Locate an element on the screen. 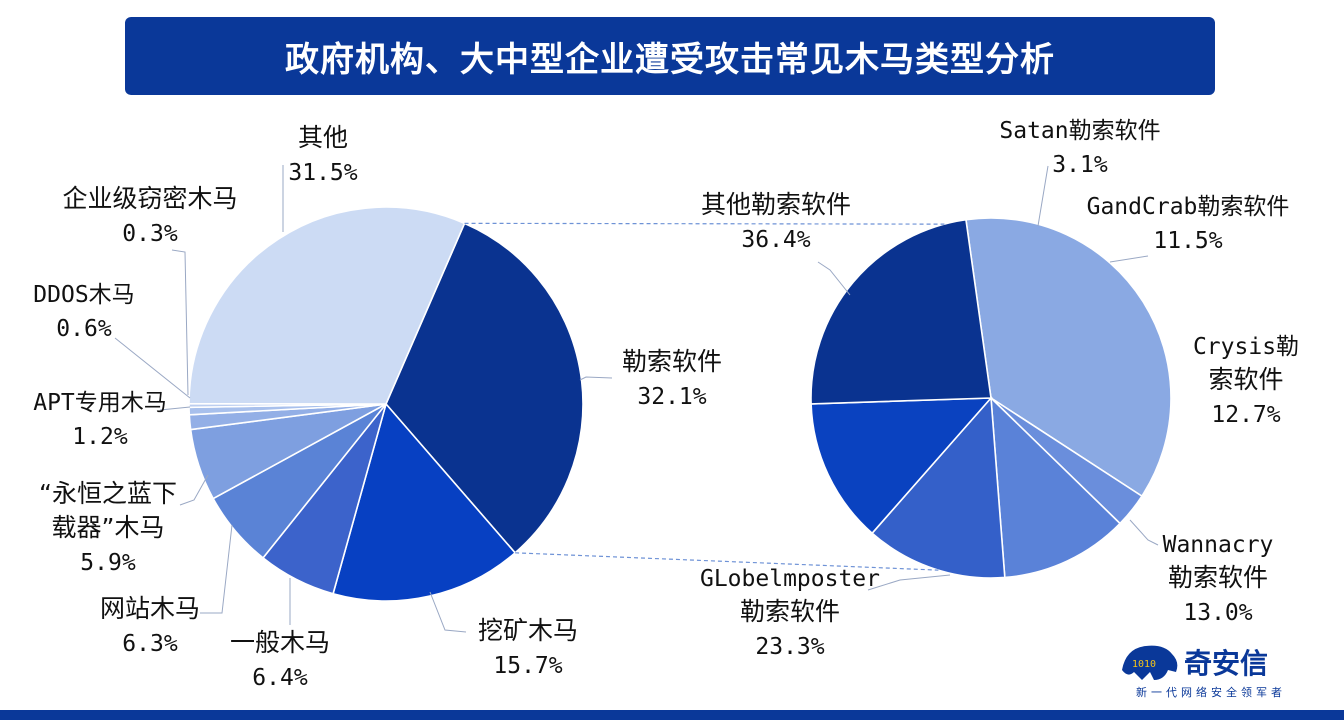 The width and height of the screenshot is (1344, 720). ransom-pie-label-3-percent: 12.7% is located at coordinates (1245, 415).